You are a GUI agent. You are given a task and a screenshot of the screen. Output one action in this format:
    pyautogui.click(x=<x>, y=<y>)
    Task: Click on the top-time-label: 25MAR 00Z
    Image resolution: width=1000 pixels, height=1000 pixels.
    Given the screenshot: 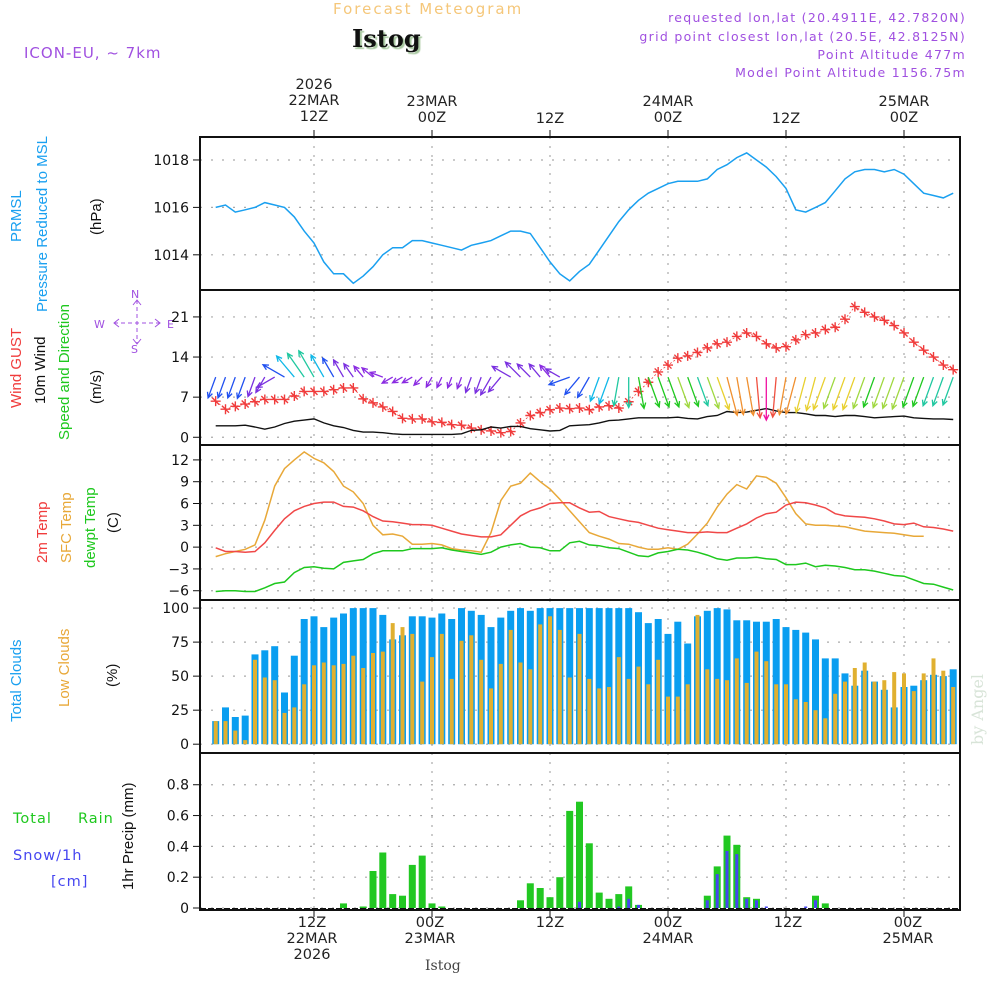 What is the action you would take?
    pyautogui.click(x=904, y=110)
    